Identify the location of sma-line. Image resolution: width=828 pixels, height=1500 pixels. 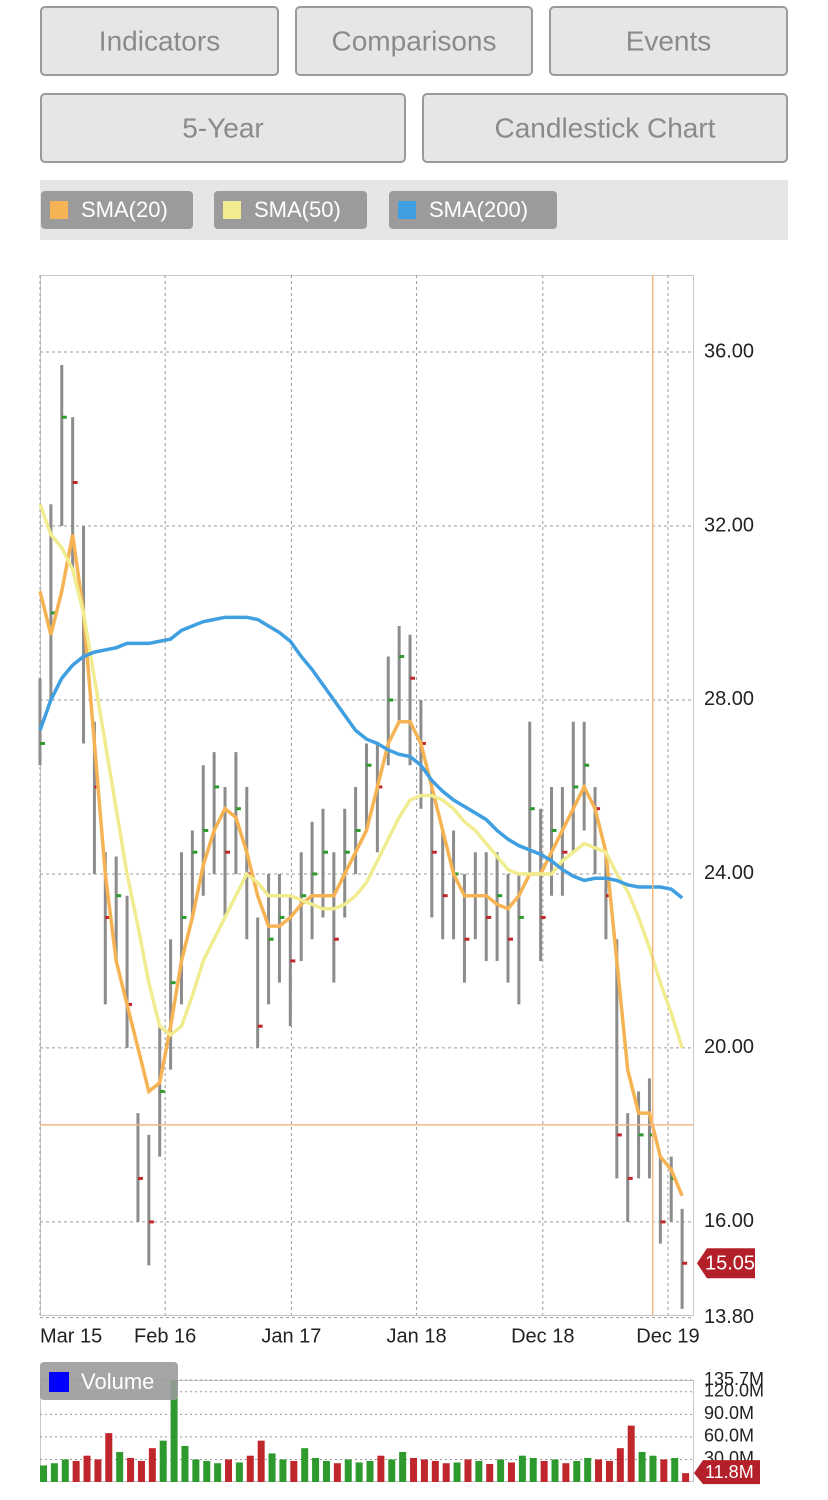
(361, 757).